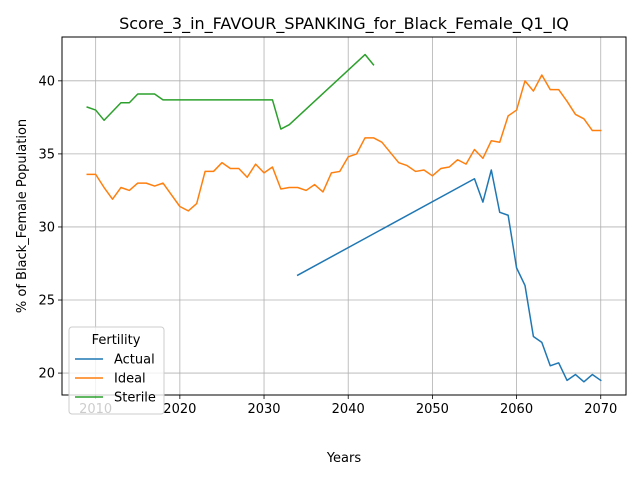 The width and height of the screenshot is (640, 480). Describe the element at coordinates (46, 154) in the screenshot. I see `y-tick-label: 35` at that location.